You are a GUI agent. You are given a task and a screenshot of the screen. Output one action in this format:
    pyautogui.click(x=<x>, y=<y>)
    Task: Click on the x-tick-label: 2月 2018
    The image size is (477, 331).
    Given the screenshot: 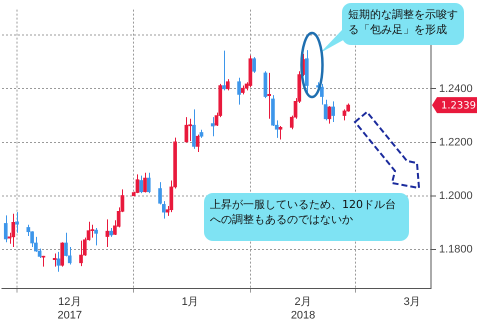 What is the action you would take?
    pyautogui.click(x=303, y=309)
    